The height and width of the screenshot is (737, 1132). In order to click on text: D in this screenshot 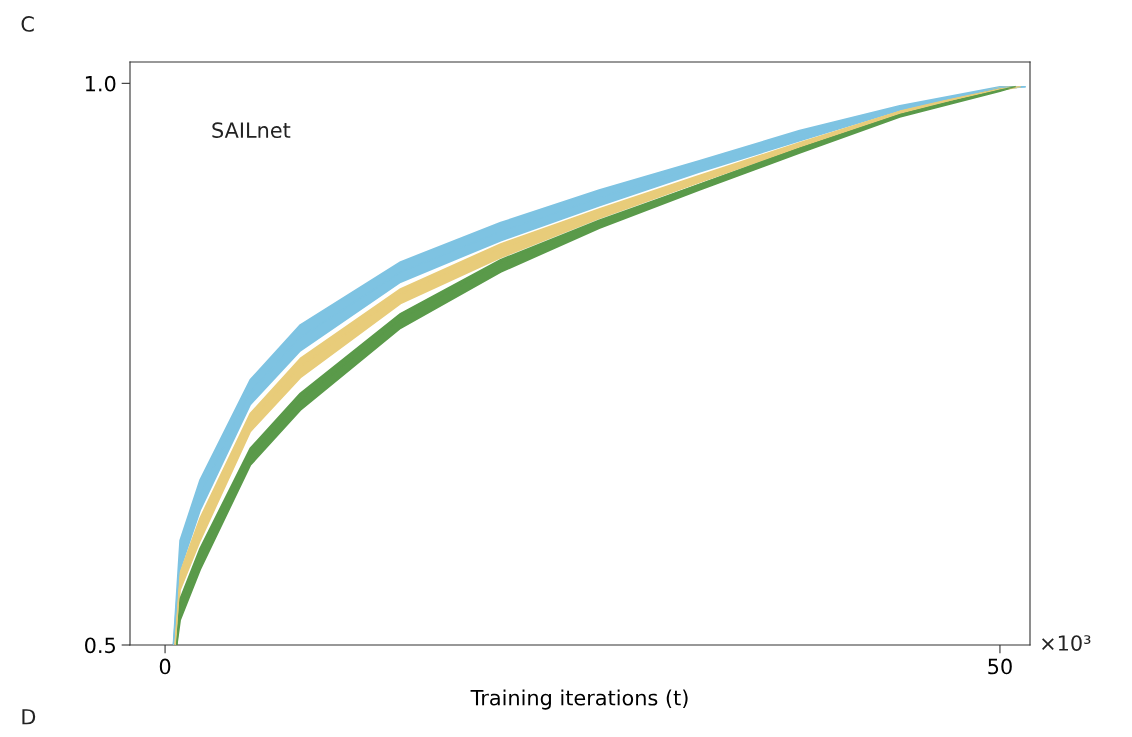, I will do `click(29, 717)`.